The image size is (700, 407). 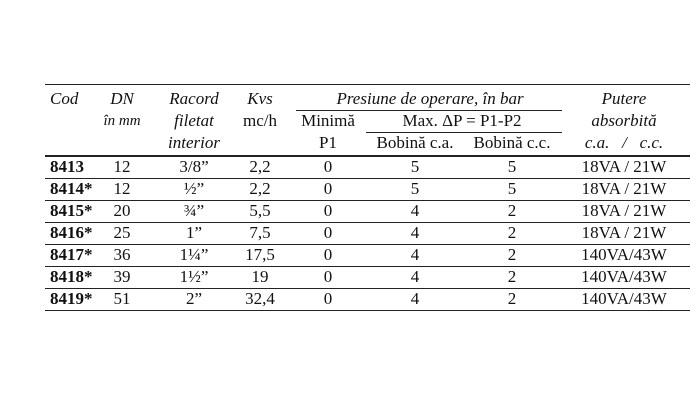 What do you see at coordinates (71, 298) in the screenshot?
I see `row-code: 8419*` at bounding box center [71, 298].